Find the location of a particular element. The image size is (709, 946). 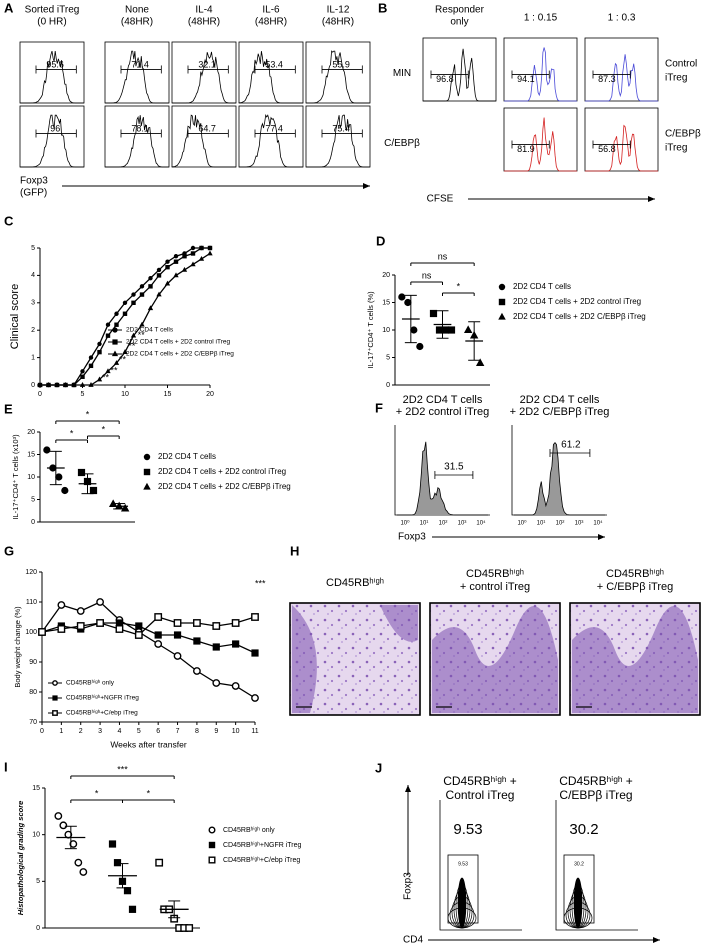

gate-value: 55.9 is located at coordinates (341, 65).